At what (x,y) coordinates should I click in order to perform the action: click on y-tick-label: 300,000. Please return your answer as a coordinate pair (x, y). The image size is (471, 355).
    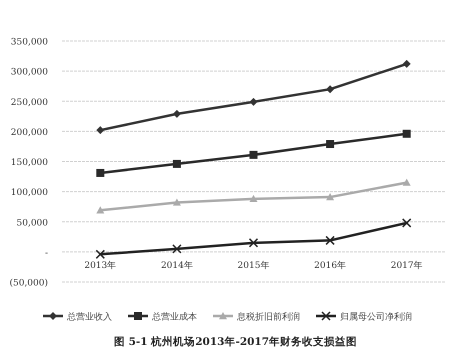
    Looking at the image, I should click on (29, 73).